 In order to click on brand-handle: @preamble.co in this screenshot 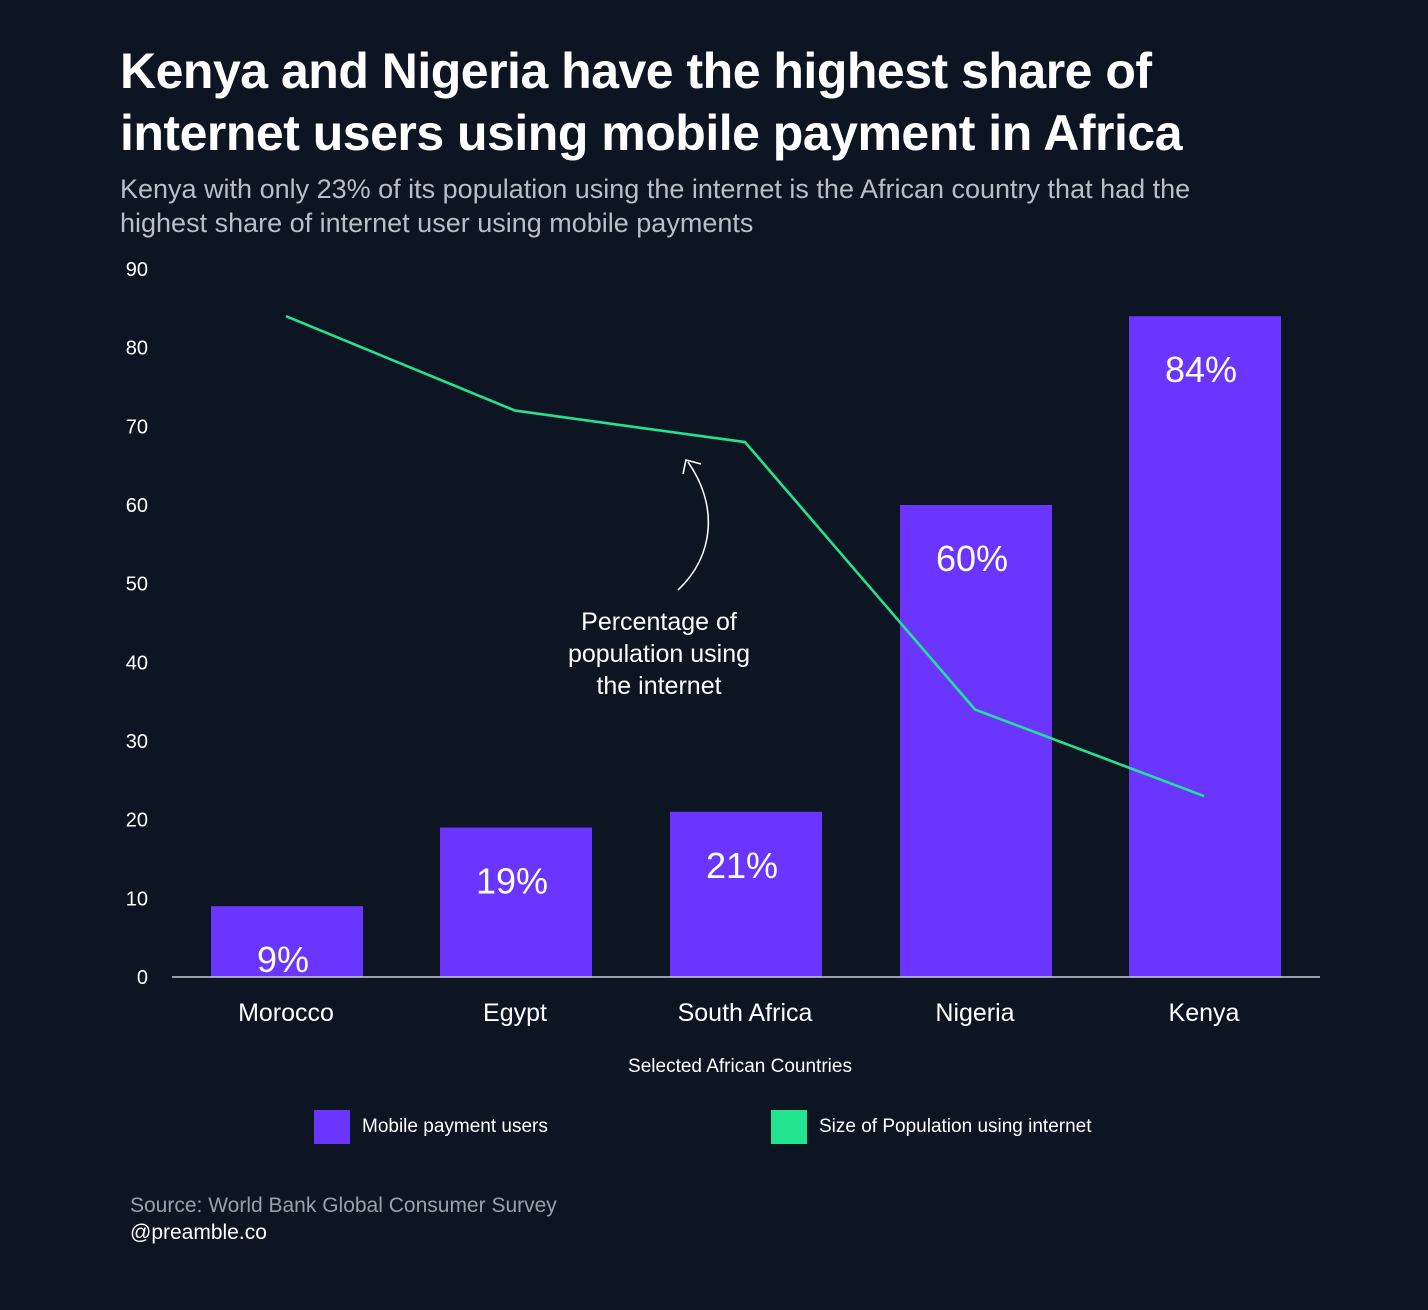, I will do `click(198, 1232)`.